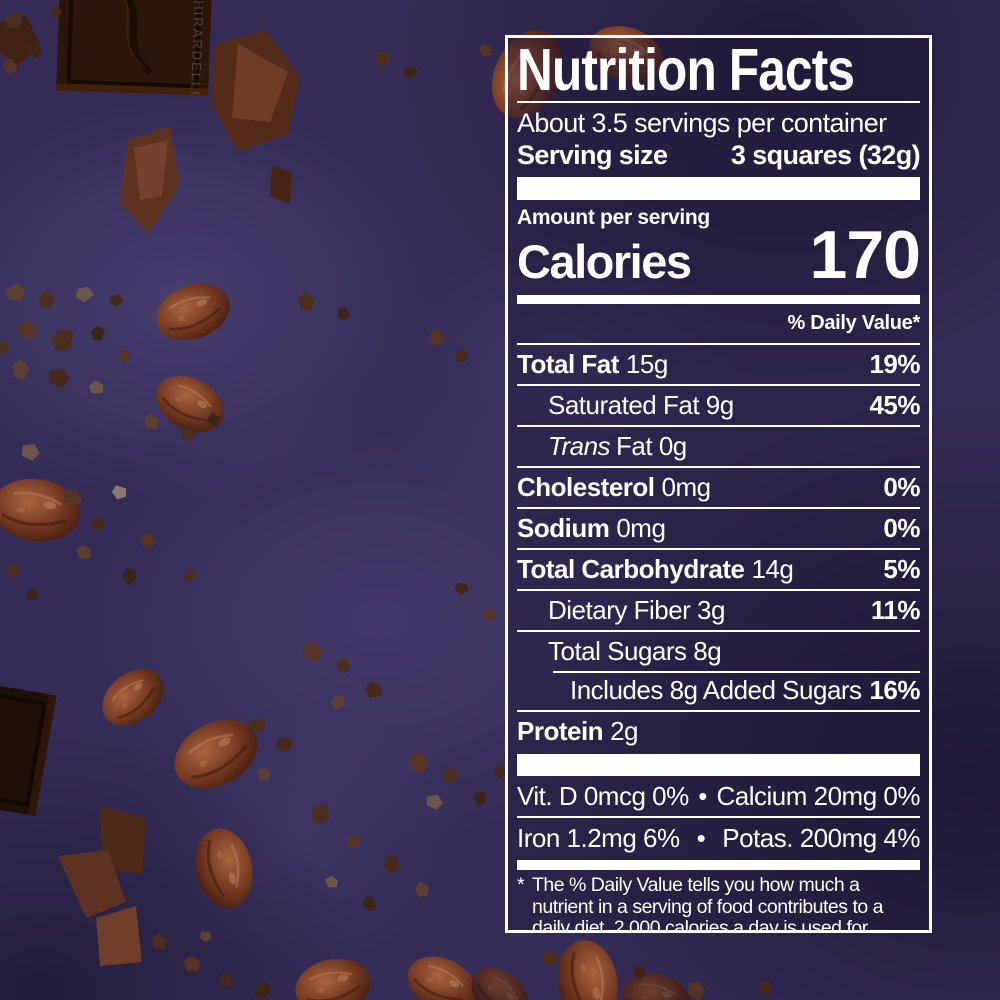 Image resolution: width=1000 pixels, height=1000 pixels. I want to click on nutrient-name: Sodium, so click(563, 528).